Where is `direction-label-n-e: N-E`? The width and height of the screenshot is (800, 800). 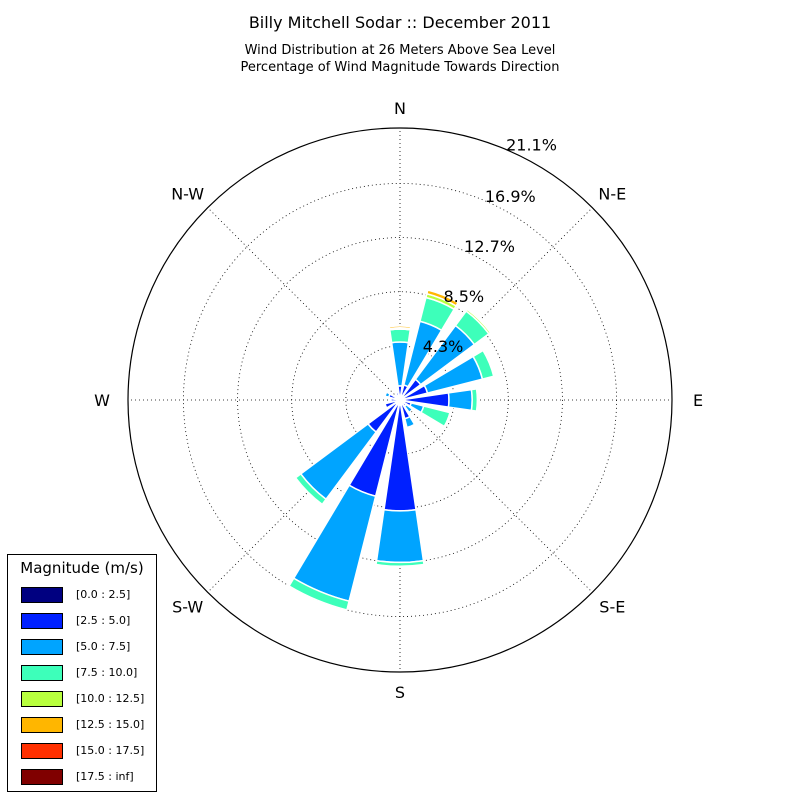
direction-label-n-e: N-E is located at coordinates (612, 194).